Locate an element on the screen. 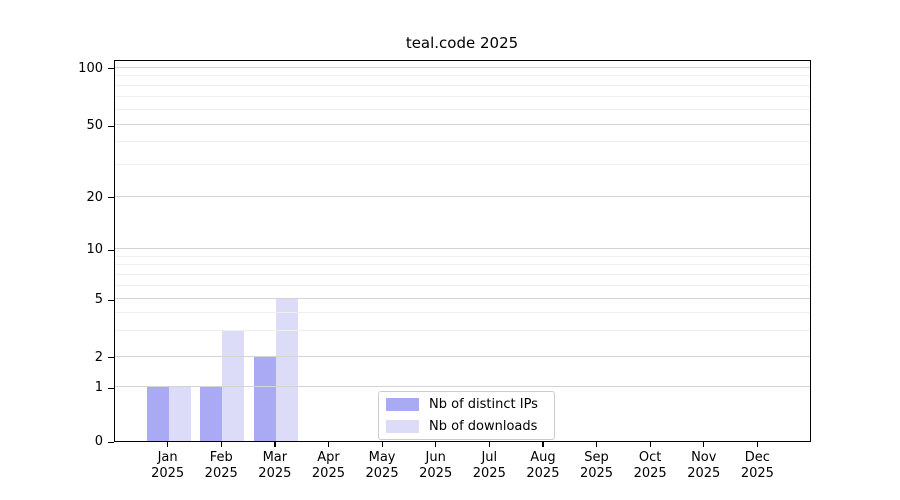  y-tick-label-2: 2 is located at coordinates (98, 357).